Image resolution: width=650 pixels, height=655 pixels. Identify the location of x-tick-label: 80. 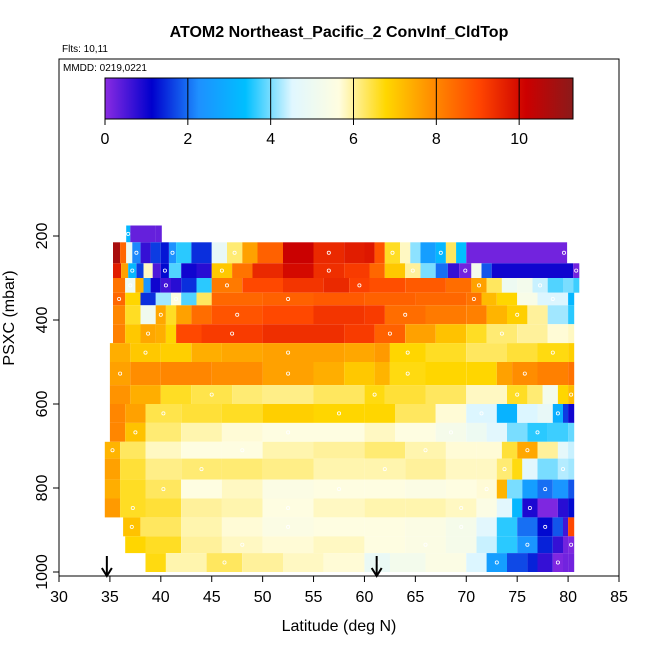
(568, 597).